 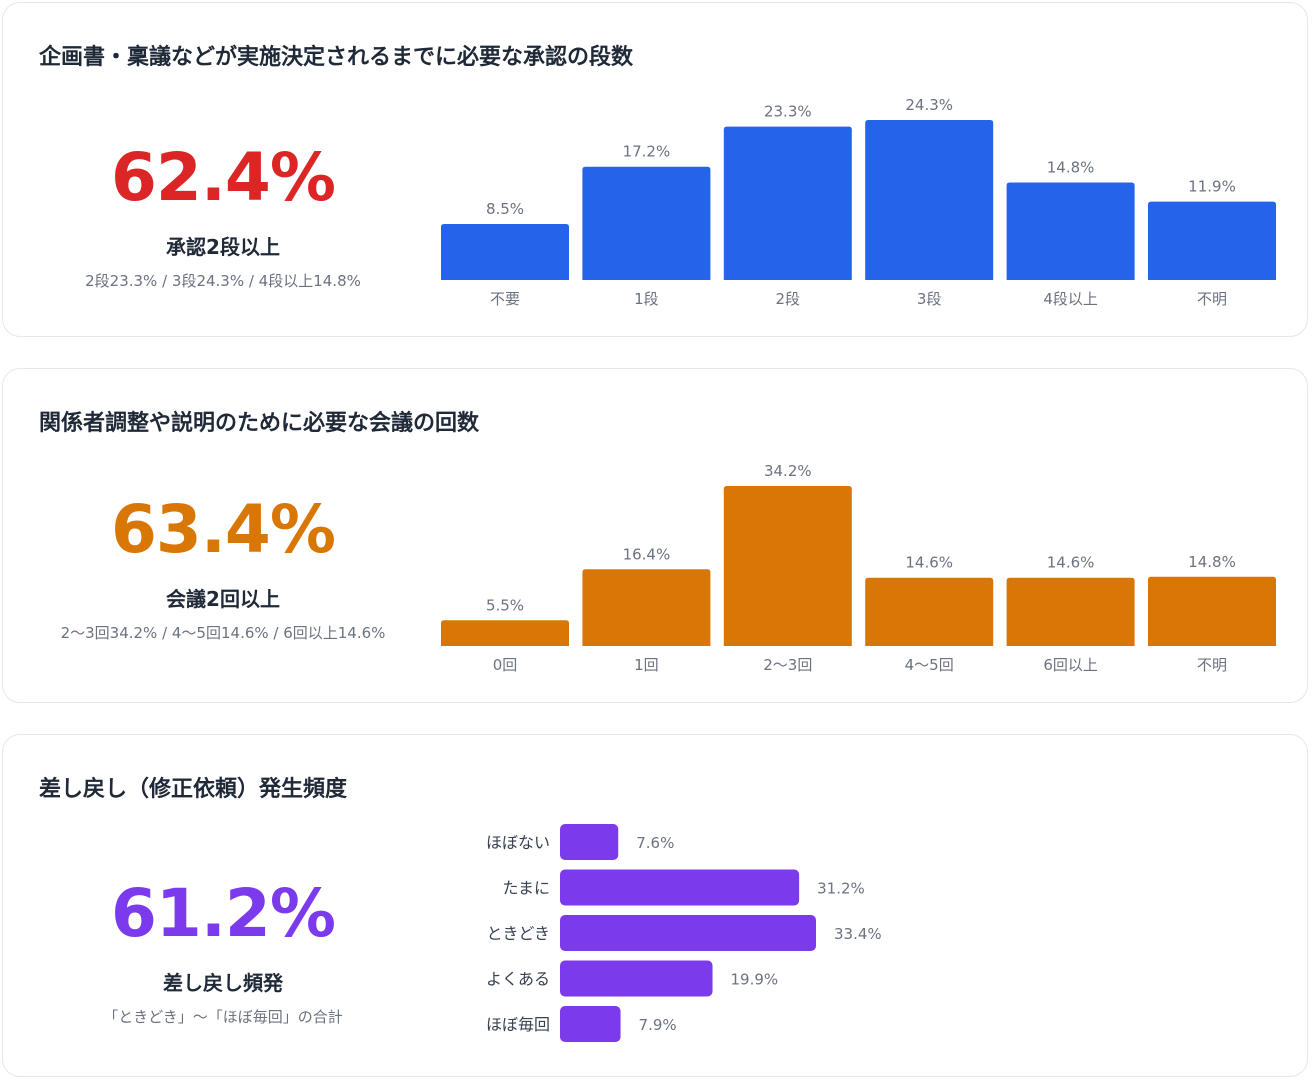 What do you see at coordinates (223, 1017) in the screenshot?
I see `kpi-sub: 「ときどき」〜「ほぼ毎回」の合計` at bounding box center [223, 1017].